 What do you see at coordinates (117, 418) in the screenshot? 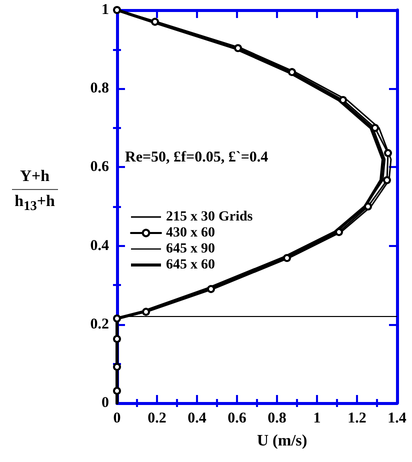
I see `x-tick-label: 0` at bounding box center [117, 418].